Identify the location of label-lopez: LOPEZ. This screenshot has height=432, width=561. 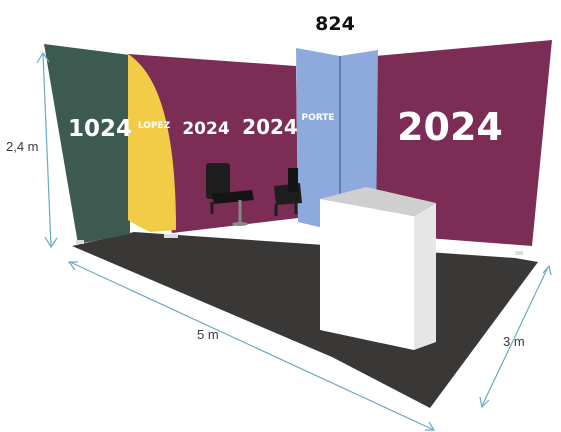
(154, 126).